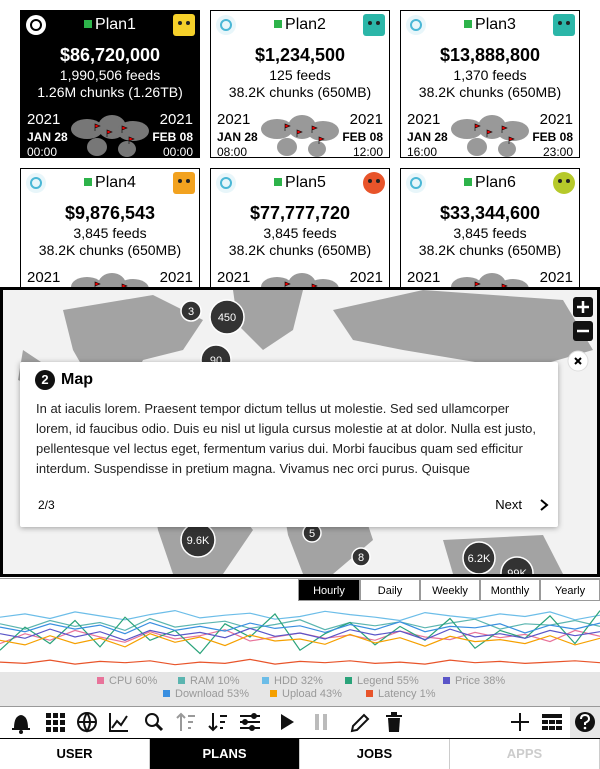  What do you see at coordinates (172, 137) in the screenshot?
I see `end-date: FEB 08` at bounding box center [172, 137].